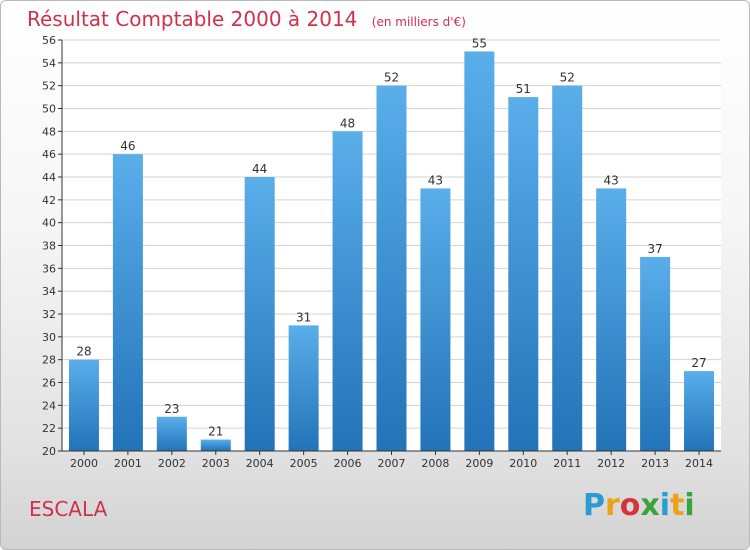 Image resolution: width=750 pixels, height=550 pixels. Describe the element at coordinates (699, 411) in the screenshot. I see `bar-2014` at that location.